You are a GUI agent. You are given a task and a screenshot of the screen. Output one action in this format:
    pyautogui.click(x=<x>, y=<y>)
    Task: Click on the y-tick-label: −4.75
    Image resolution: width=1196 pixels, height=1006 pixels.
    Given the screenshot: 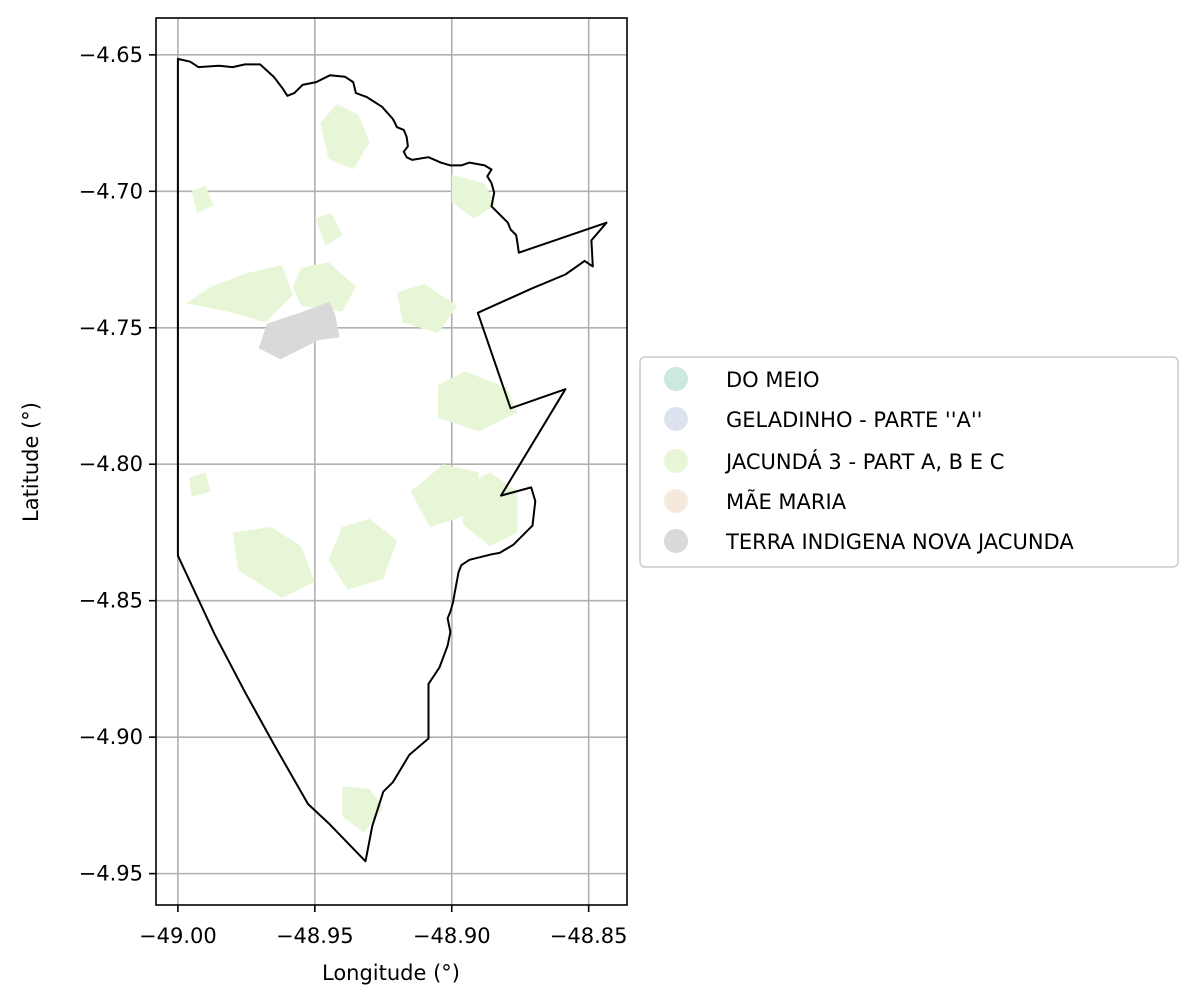 What is the action you would take?
    pyautogui.click(x=111, y=328)
    